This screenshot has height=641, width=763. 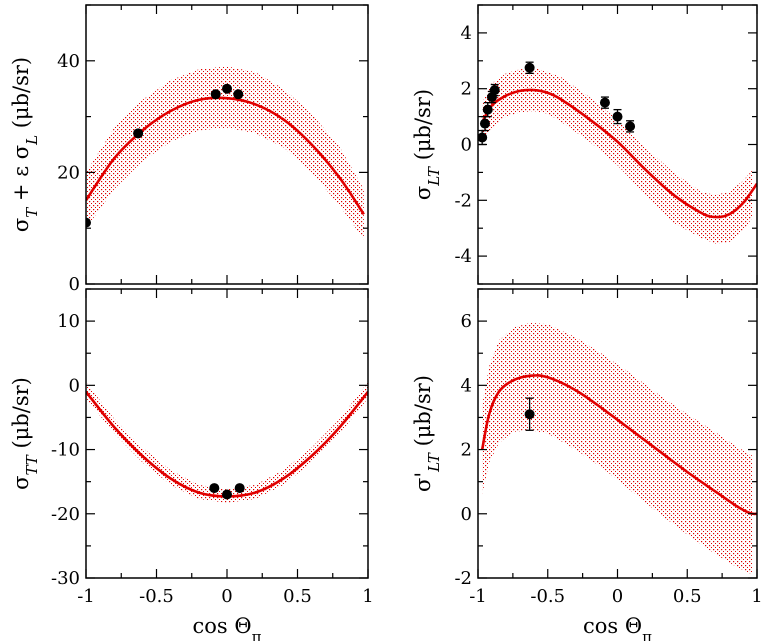 What do you see at coordinates (65, 578) in the screenshot?
I see `y-tick-label: -30` at bounding box center [65, 578].